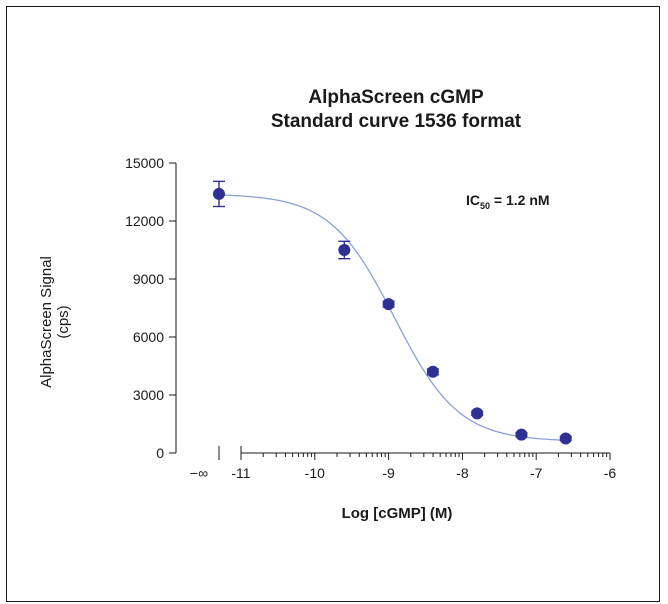 This screenshot has height=604, width=668. What do you see at coordinates (148, 395) in the screenshot?
I see `y-tick-label: 3000` at bounding box center [148, 395].